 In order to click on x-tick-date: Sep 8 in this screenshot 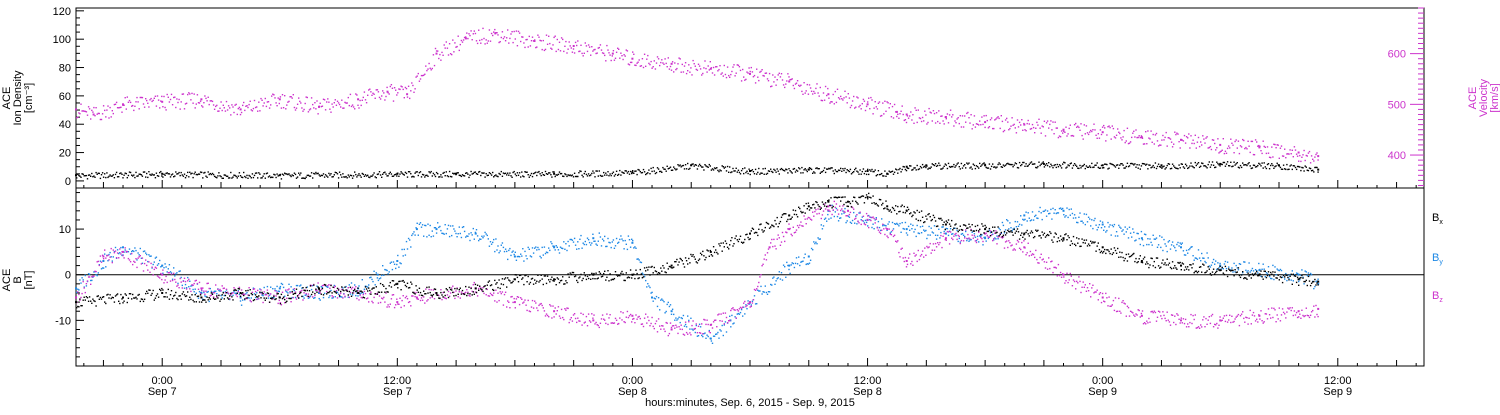, I will do `click(867, 392)`.